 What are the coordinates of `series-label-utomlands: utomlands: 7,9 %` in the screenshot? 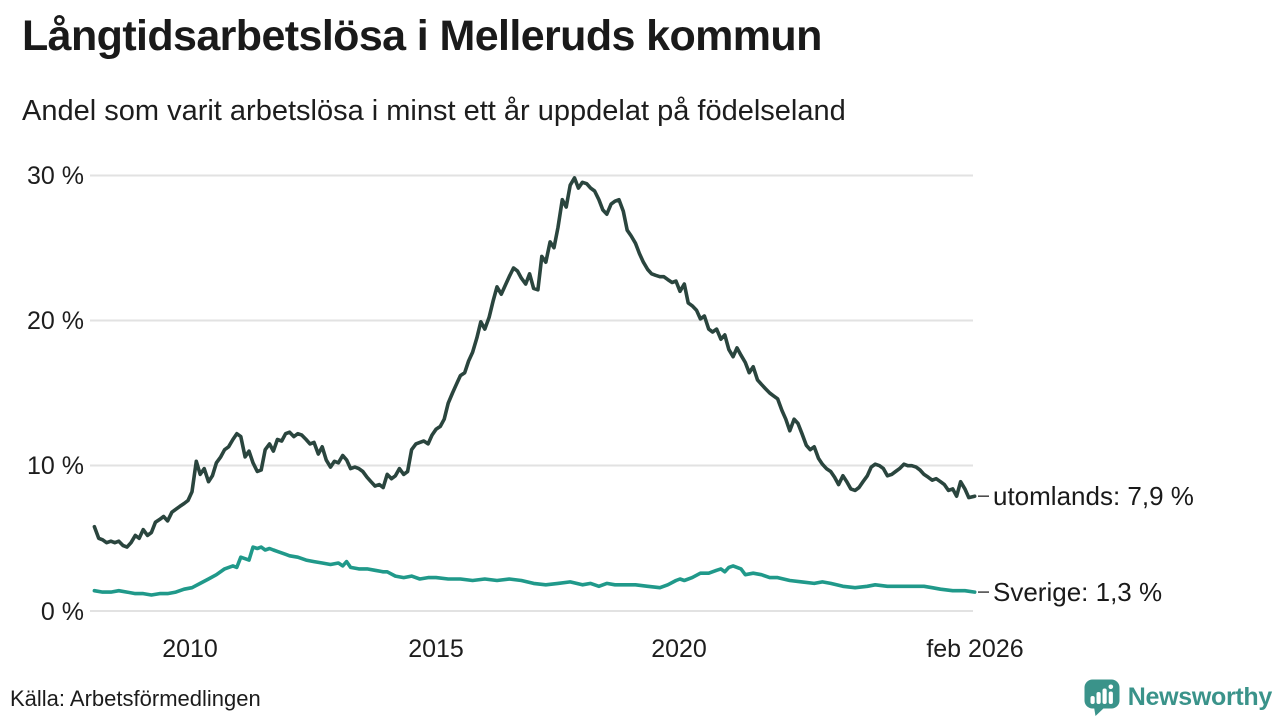 It's located at (1093, 496).